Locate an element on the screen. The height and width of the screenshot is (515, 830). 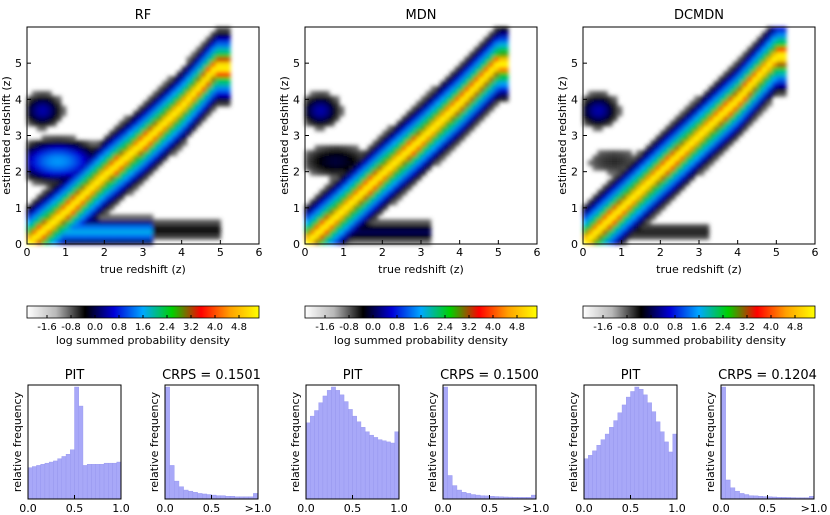
y-tick-label: 2 is located at coordinates (18, 172).